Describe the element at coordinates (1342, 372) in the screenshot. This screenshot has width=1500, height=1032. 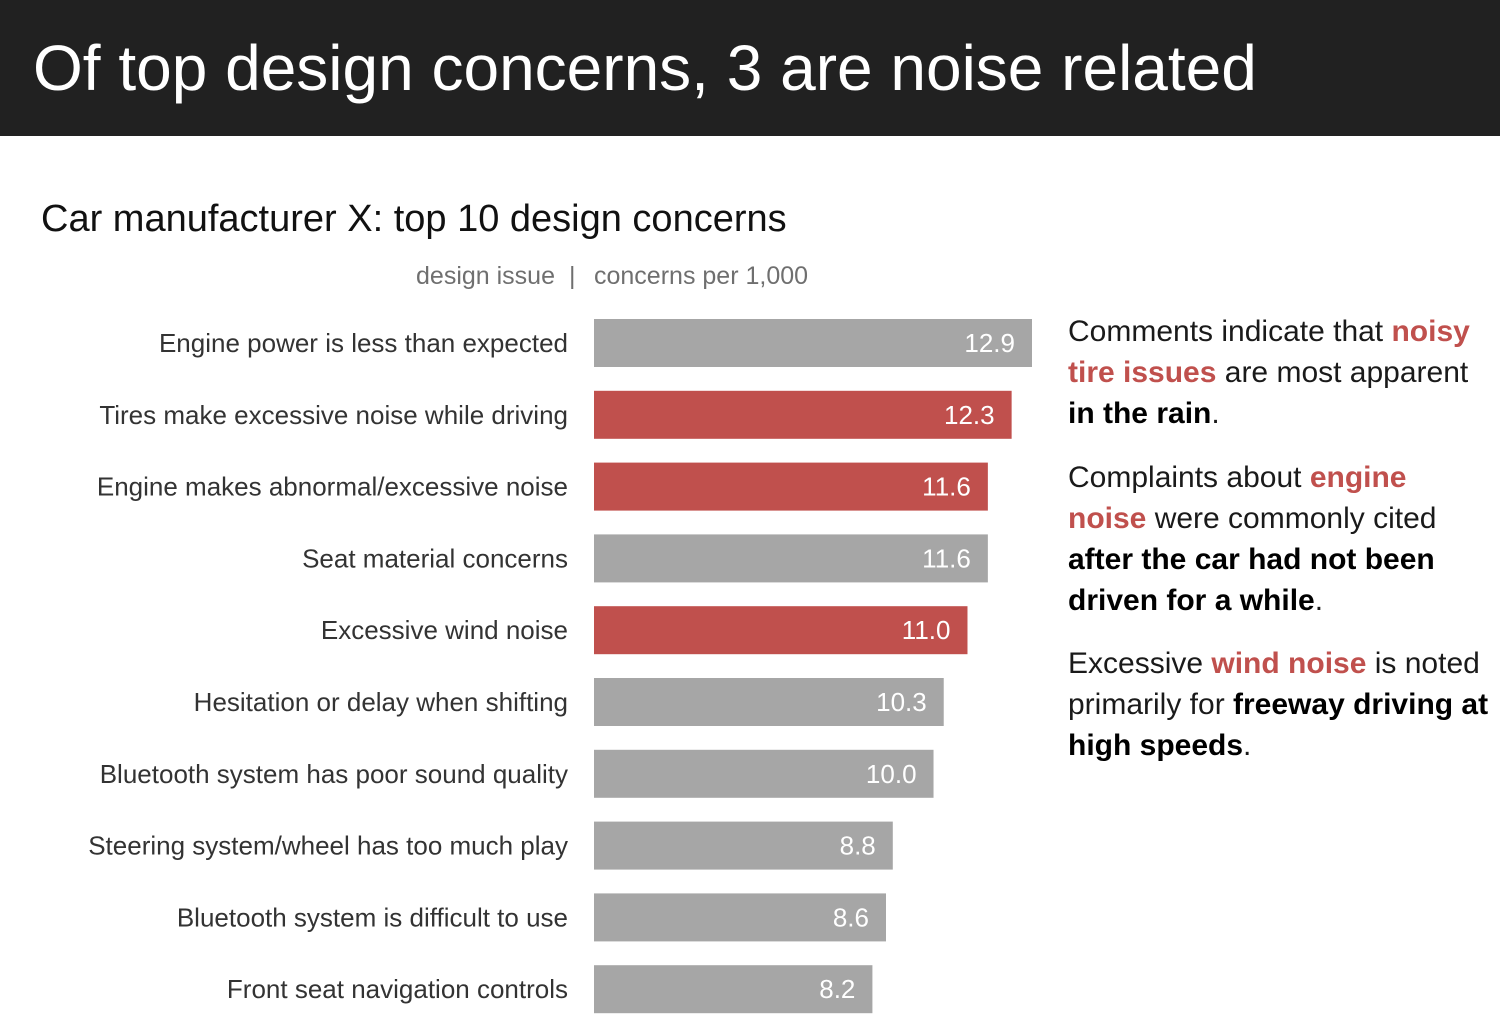
I see `annotation-segment: are most apparent` at that location.